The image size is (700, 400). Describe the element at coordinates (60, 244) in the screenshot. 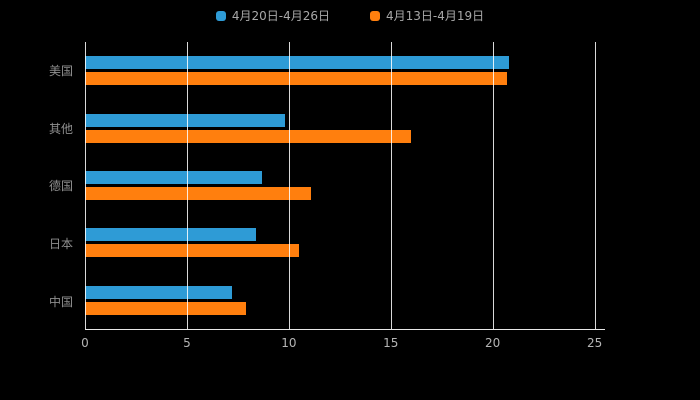

I see `category-label: 日本` at that location.